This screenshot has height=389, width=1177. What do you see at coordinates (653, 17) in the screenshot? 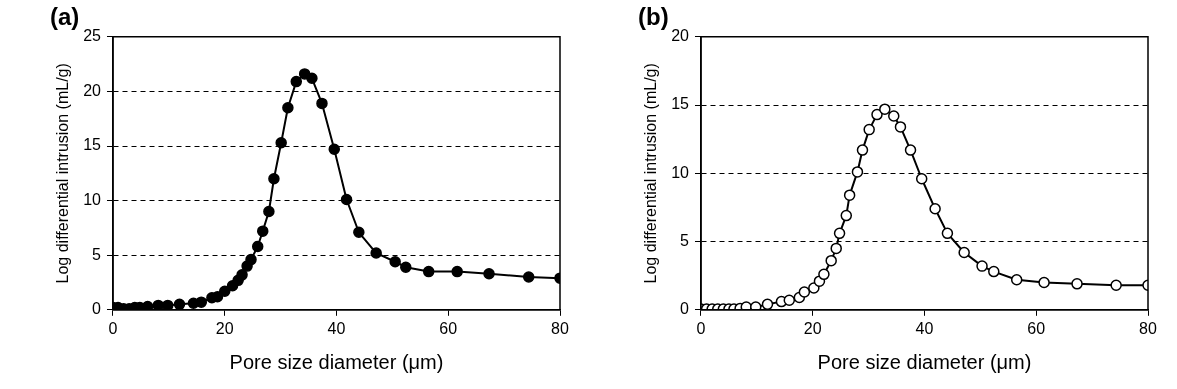
I see `chart-title: (b)` at bounding box center [653, 17].